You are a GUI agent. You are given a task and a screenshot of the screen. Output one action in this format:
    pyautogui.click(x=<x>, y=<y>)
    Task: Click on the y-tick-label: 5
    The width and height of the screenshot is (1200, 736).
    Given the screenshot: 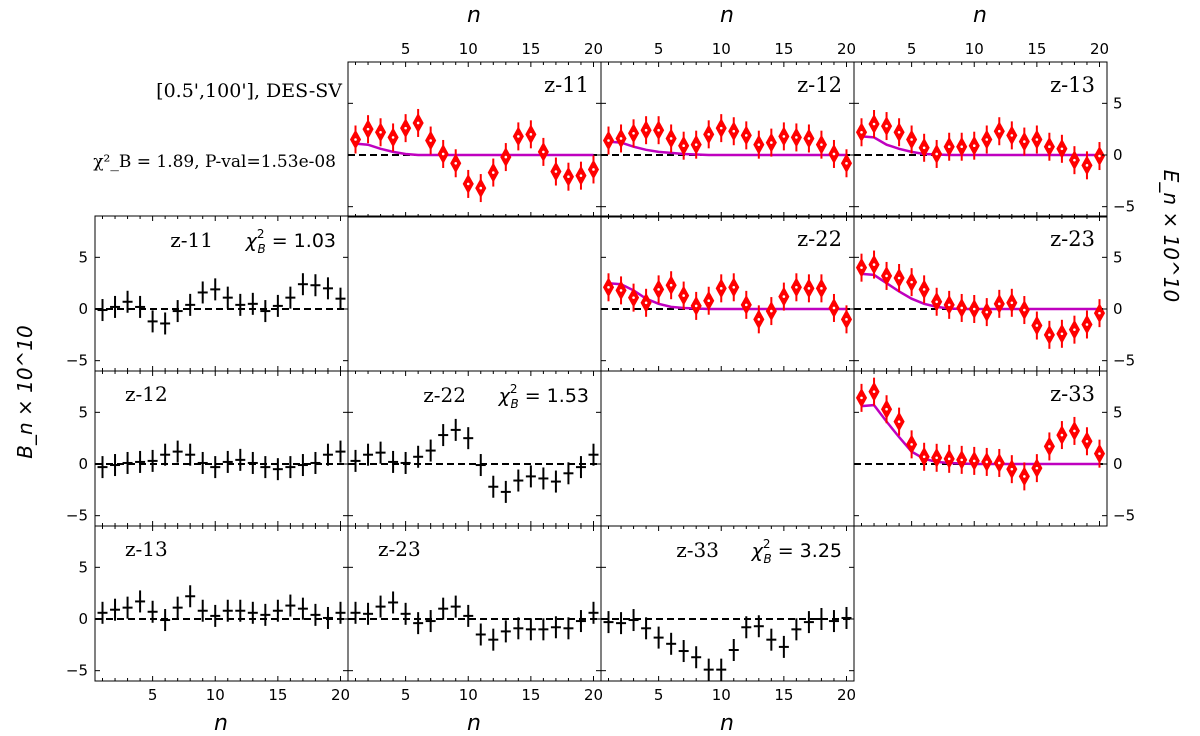 What is the action you would take?
    pyautogui.click(x=83, y=412)
    